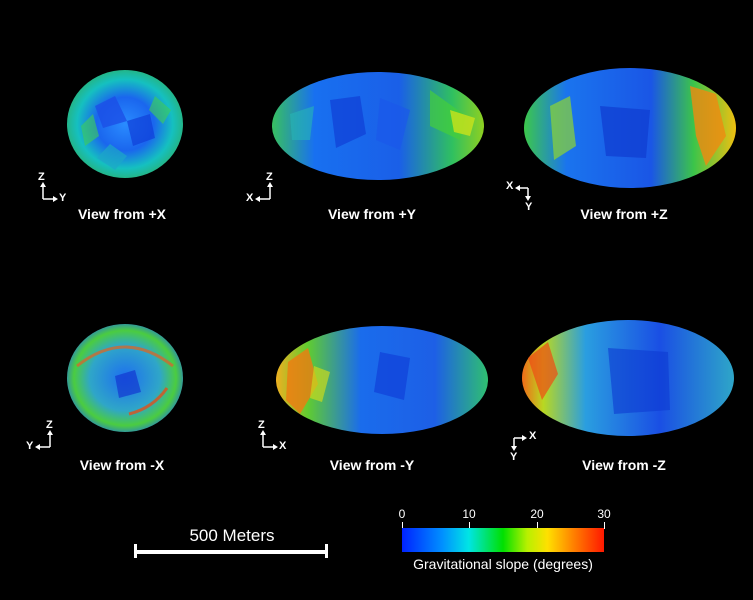 The height and width of the screenshot is (600, 753). I want to click on scale-bar: 500 Meters, so click(232, 544).